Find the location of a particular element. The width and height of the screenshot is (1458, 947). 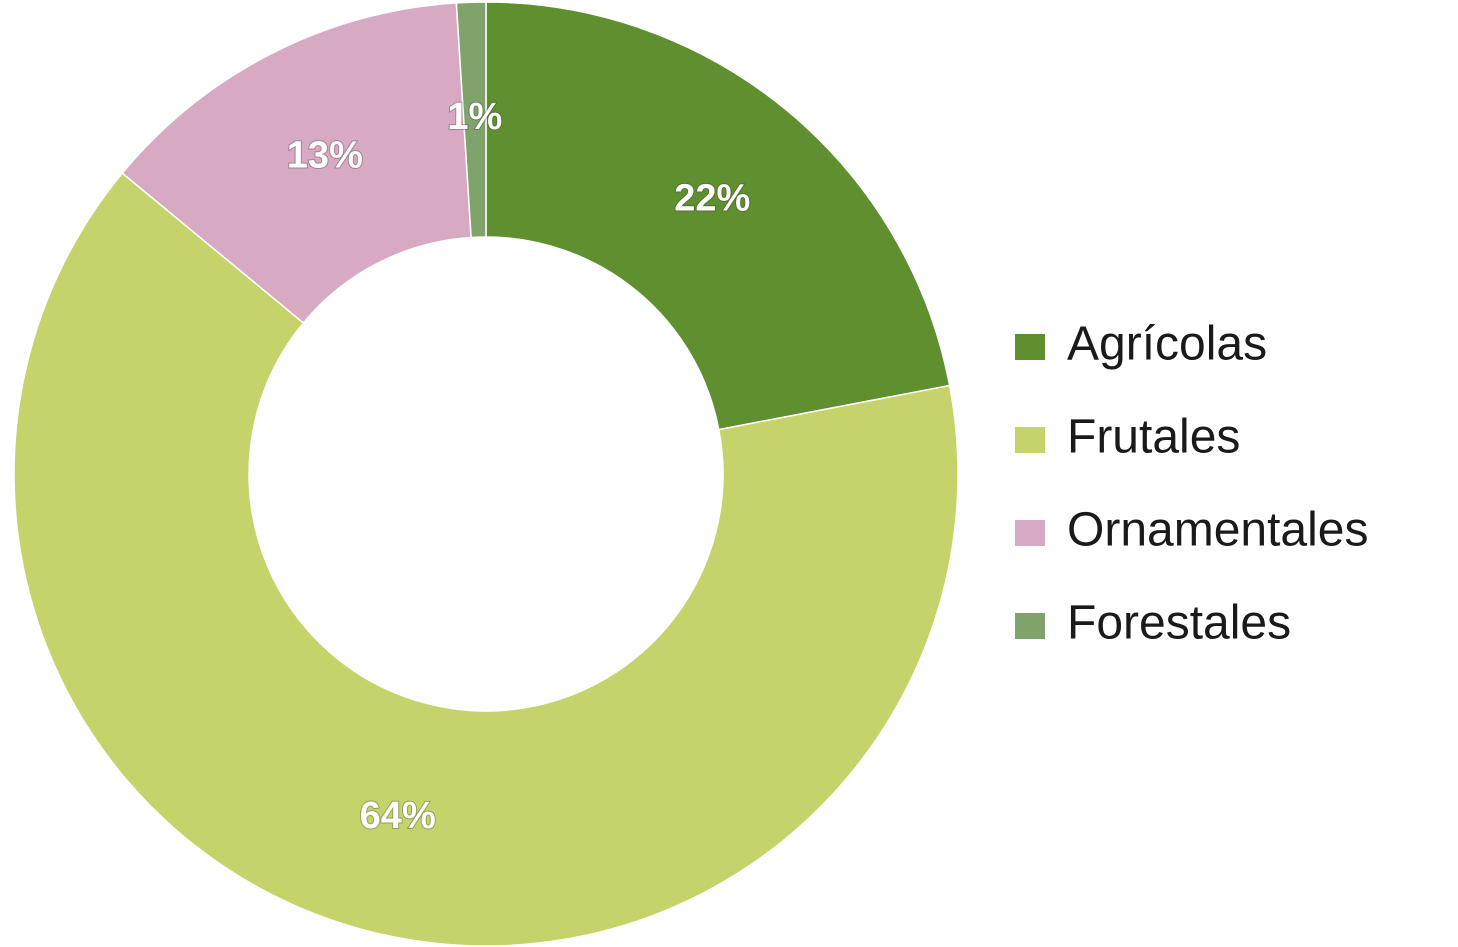

legend-label: Agrícolas is located at coordinates (1167, 344).